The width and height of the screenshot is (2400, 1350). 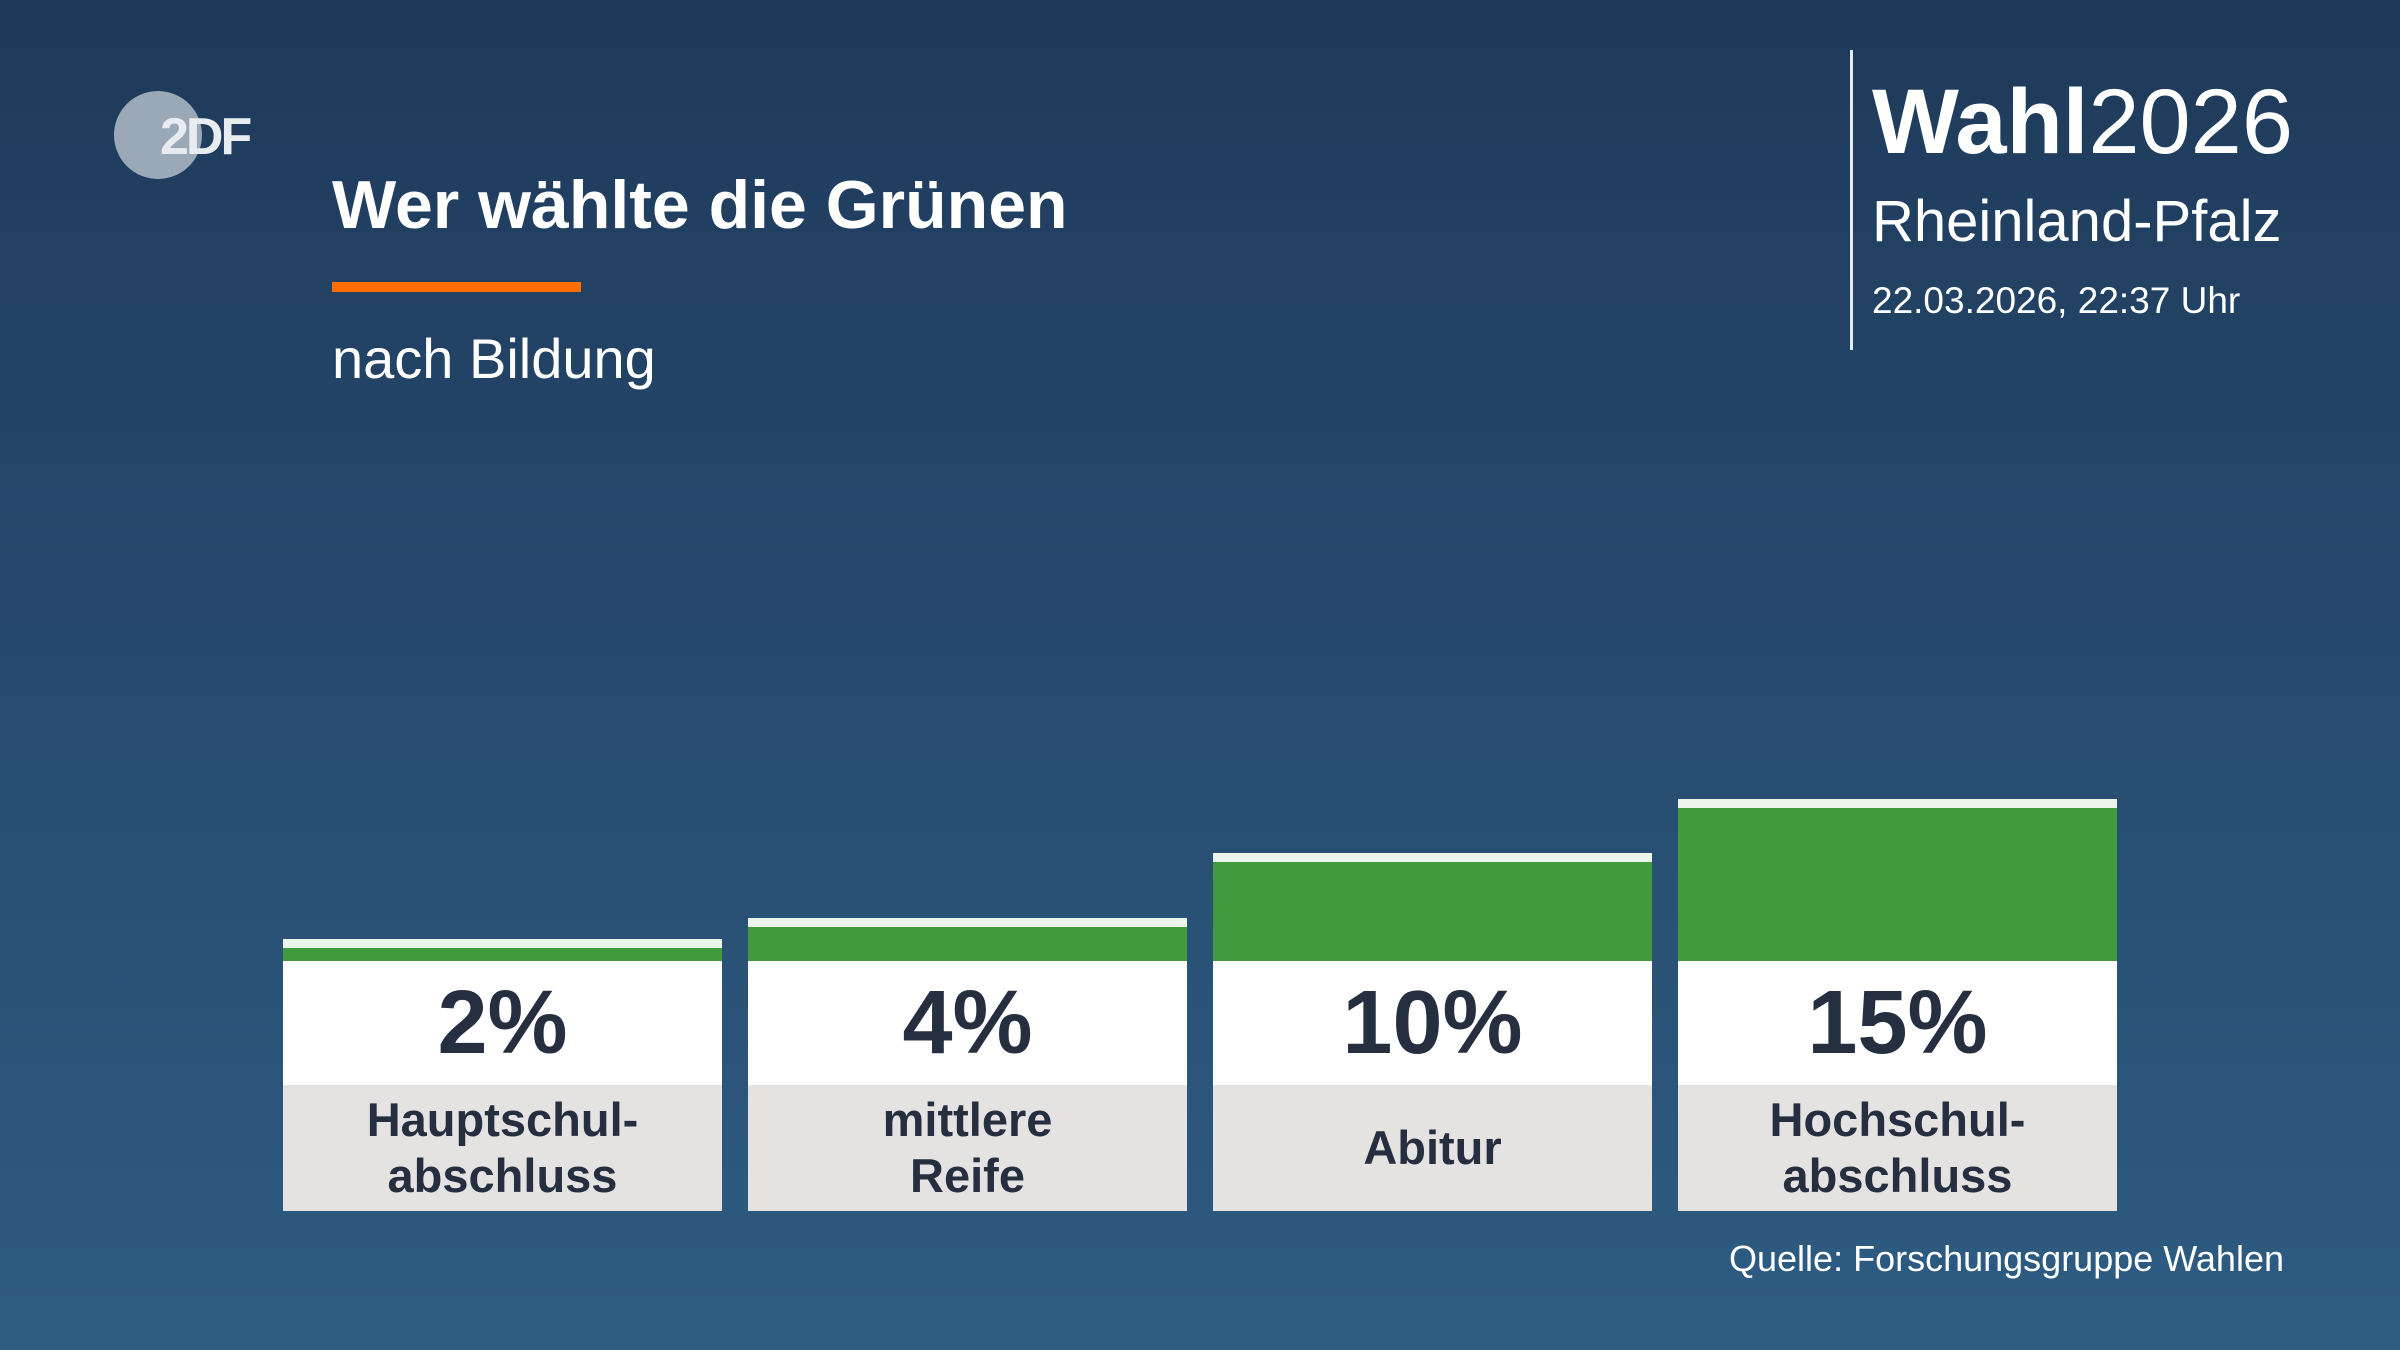 What do you see at coordinates (2077, 221) in the screenshot?
I see `region-label: Rheinland-Pfalz` at bounding box center [2077, 221].